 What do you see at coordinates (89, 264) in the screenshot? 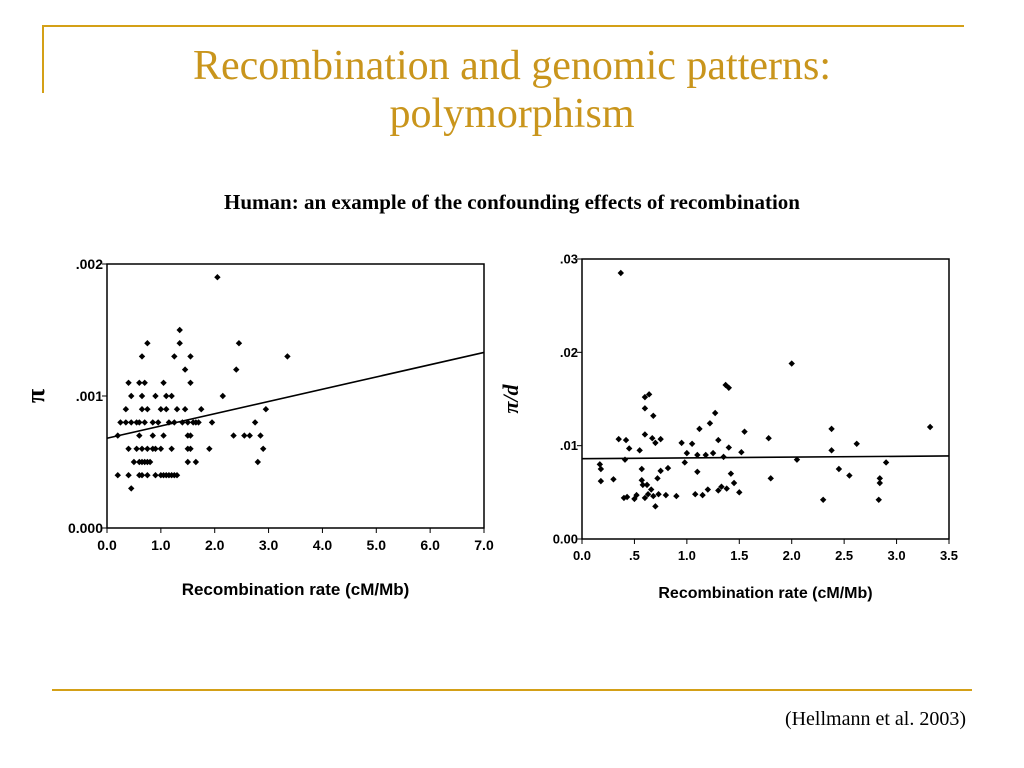
I see `y-tick-label: .002` at bounding box center [89, 264].